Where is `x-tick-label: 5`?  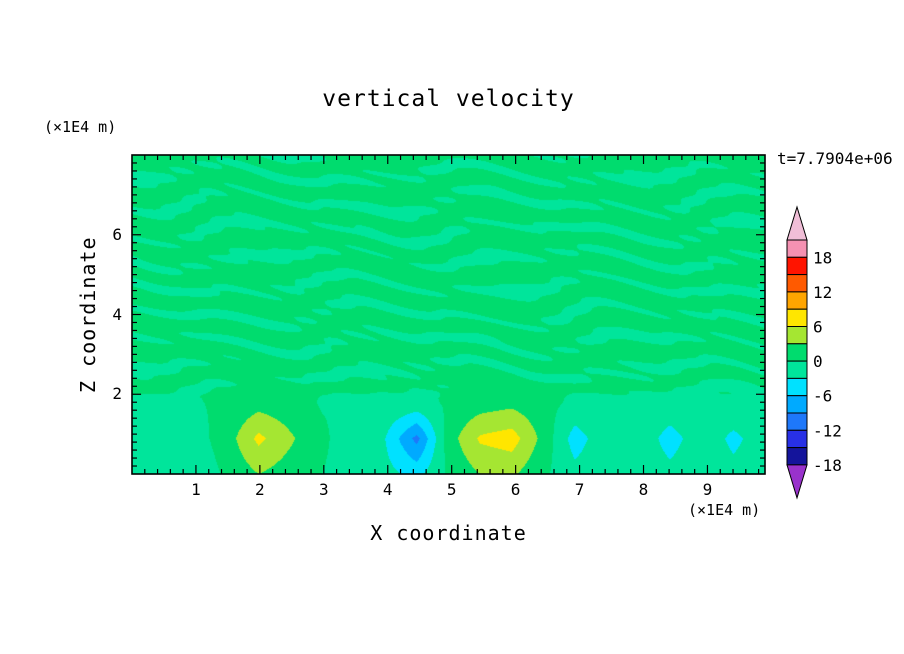 x-tick-label: 5 is located at coordinates (451, 489).